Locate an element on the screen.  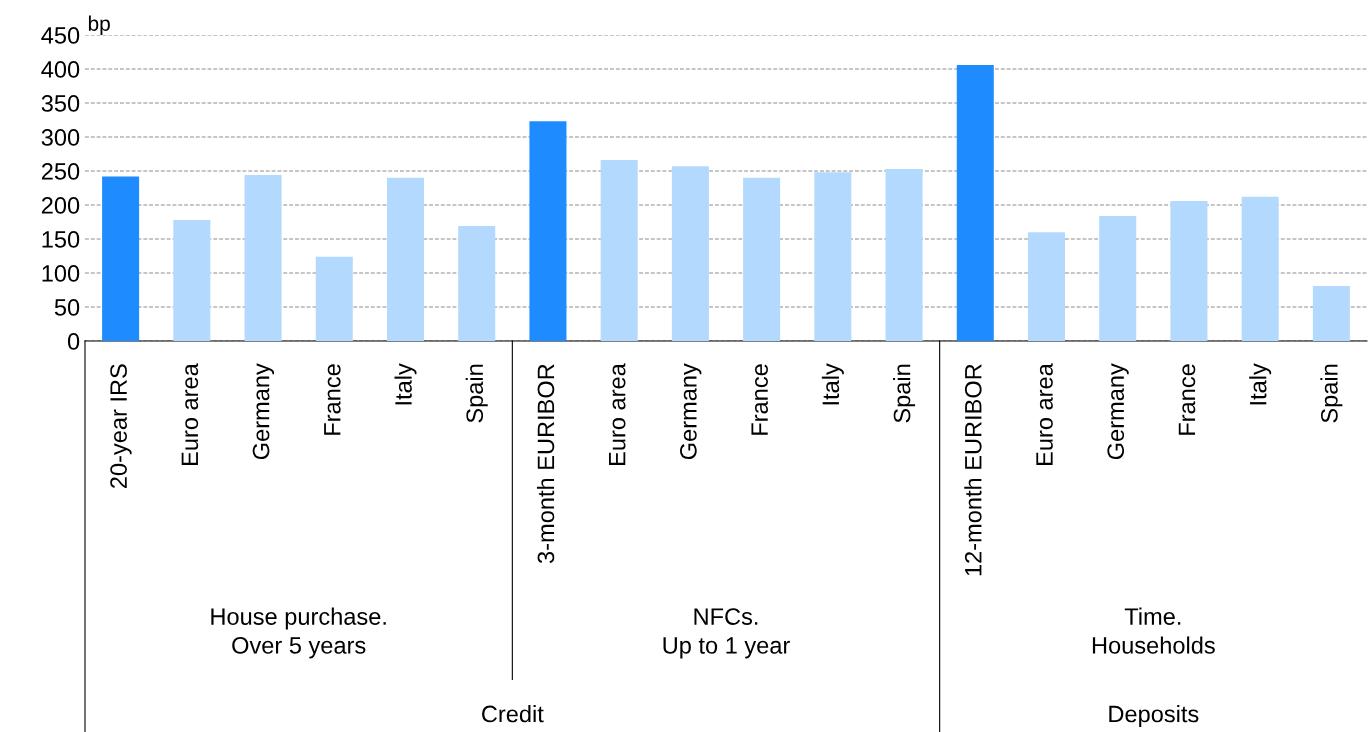
y-tick-label: 250 is located at coordinates (60, 171).